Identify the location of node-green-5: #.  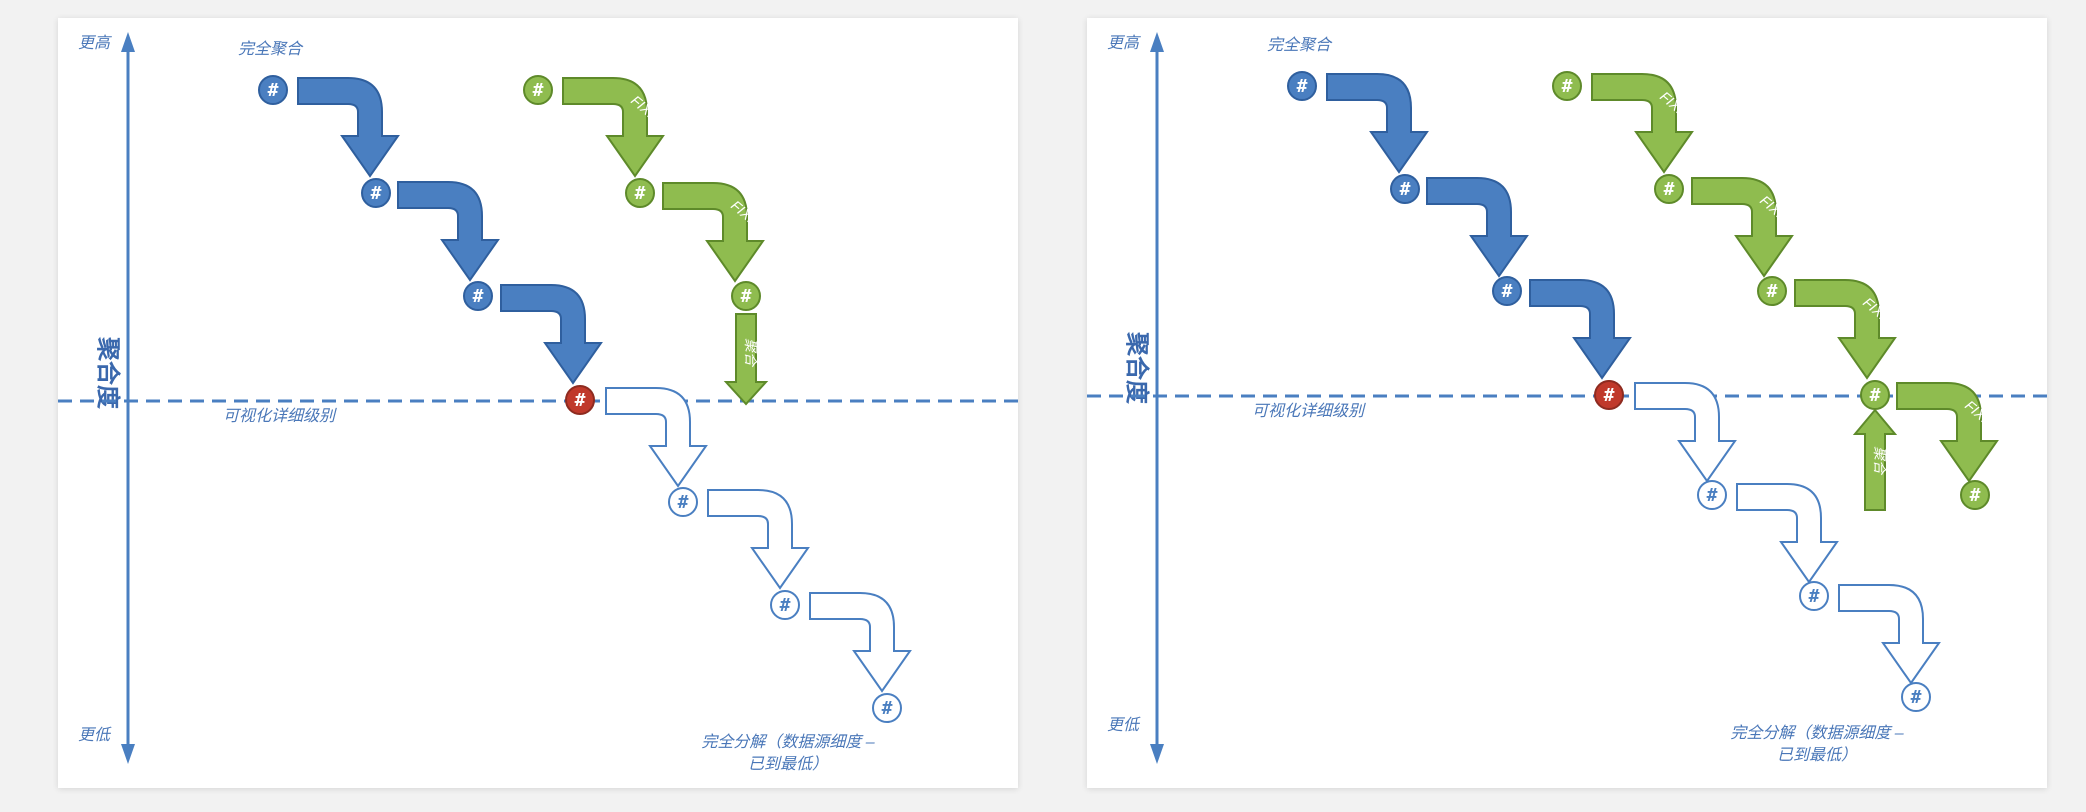
(1975, 495).